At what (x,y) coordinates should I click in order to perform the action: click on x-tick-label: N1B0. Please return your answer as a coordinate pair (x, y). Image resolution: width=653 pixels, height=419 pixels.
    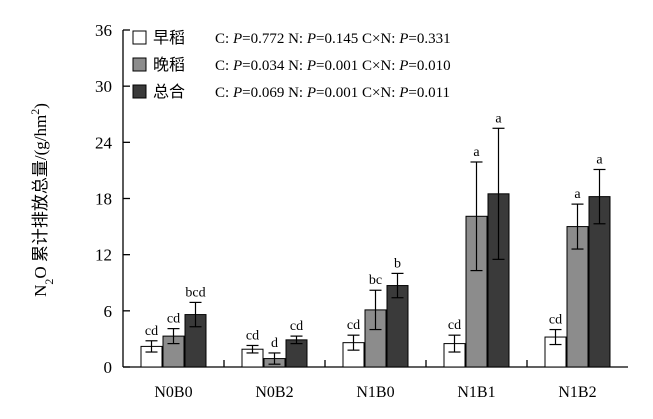
    Looking at the image, I should click on (375, 392).